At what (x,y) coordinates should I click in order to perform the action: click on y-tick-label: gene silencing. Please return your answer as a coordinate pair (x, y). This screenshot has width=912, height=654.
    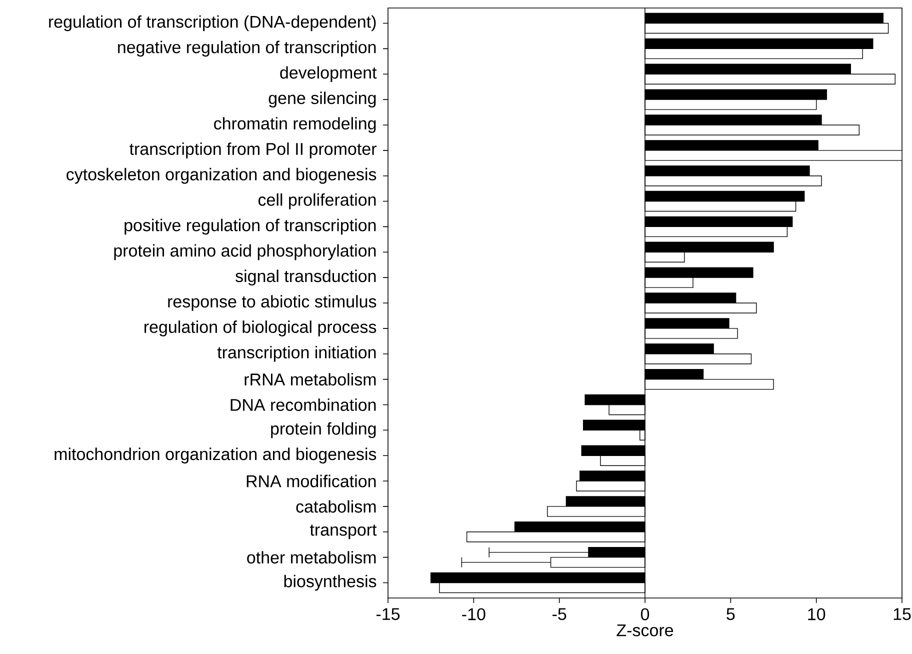
    Looking at the image, I should click on (322, 100).